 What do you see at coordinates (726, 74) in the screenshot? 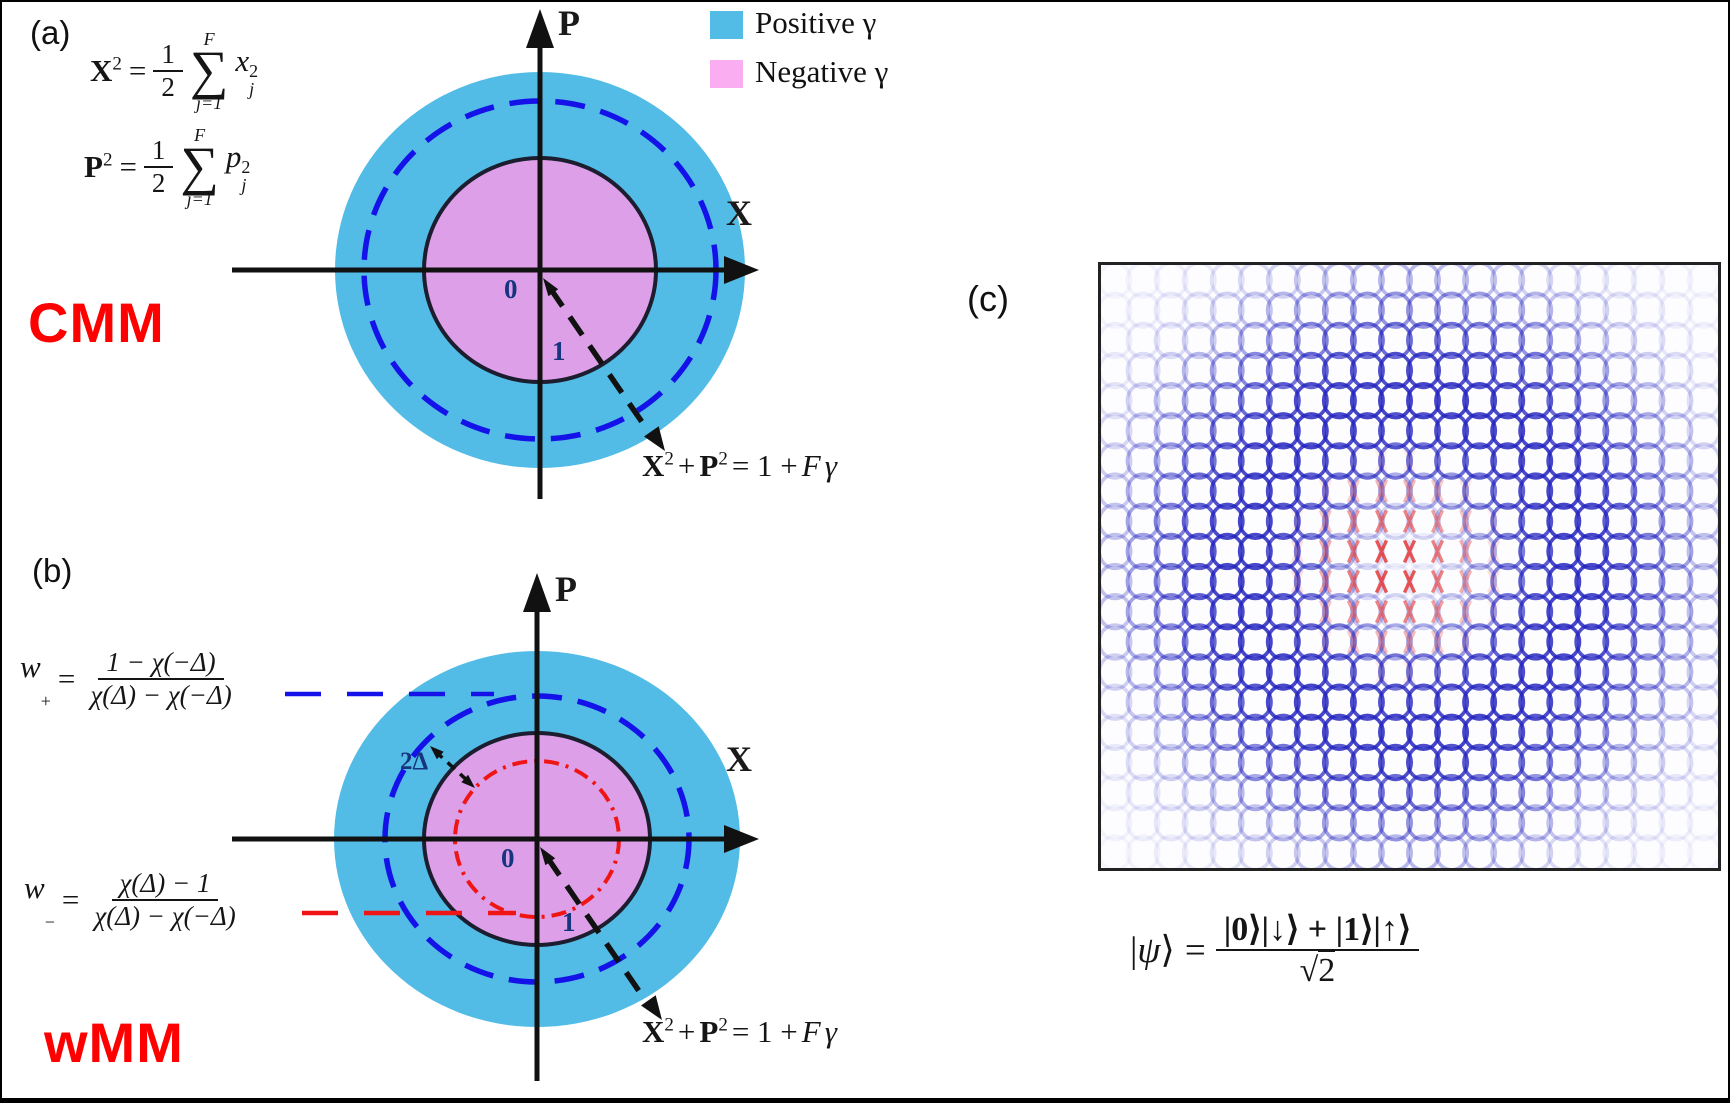
I see `negative-gamma-swatch` at bounding box center [726, 74].